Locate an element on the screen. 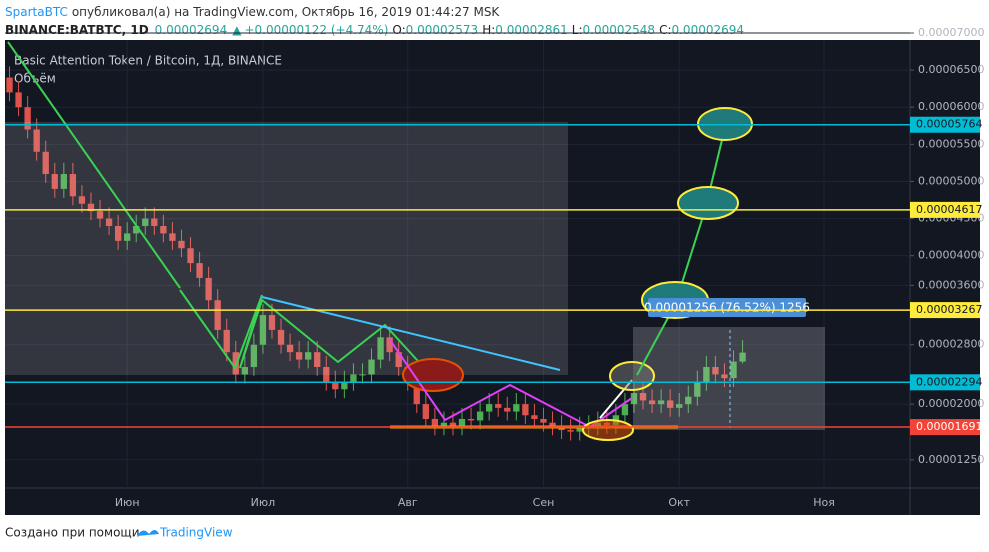 The height and width of the screenshot is (552, 989). last-price: 0.00002694 is located at coordinates (191, 30).